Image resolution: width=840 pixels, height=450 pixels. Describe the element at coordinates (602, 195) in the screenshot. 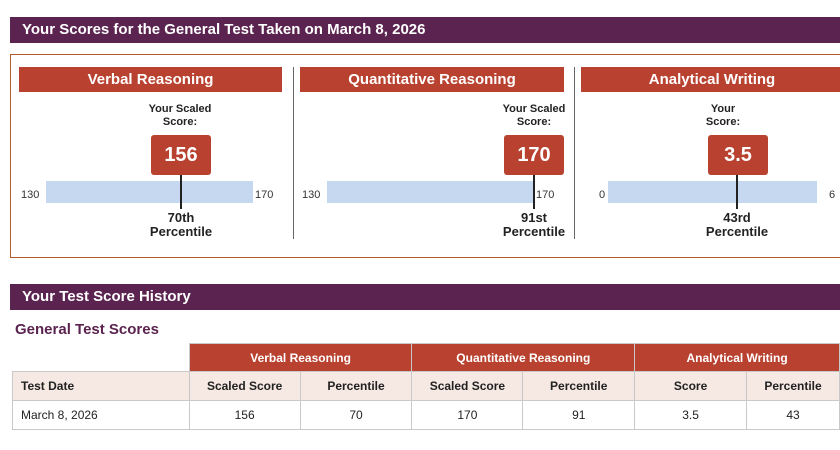

I see `panel-writing-scale-min: 0` at that location.